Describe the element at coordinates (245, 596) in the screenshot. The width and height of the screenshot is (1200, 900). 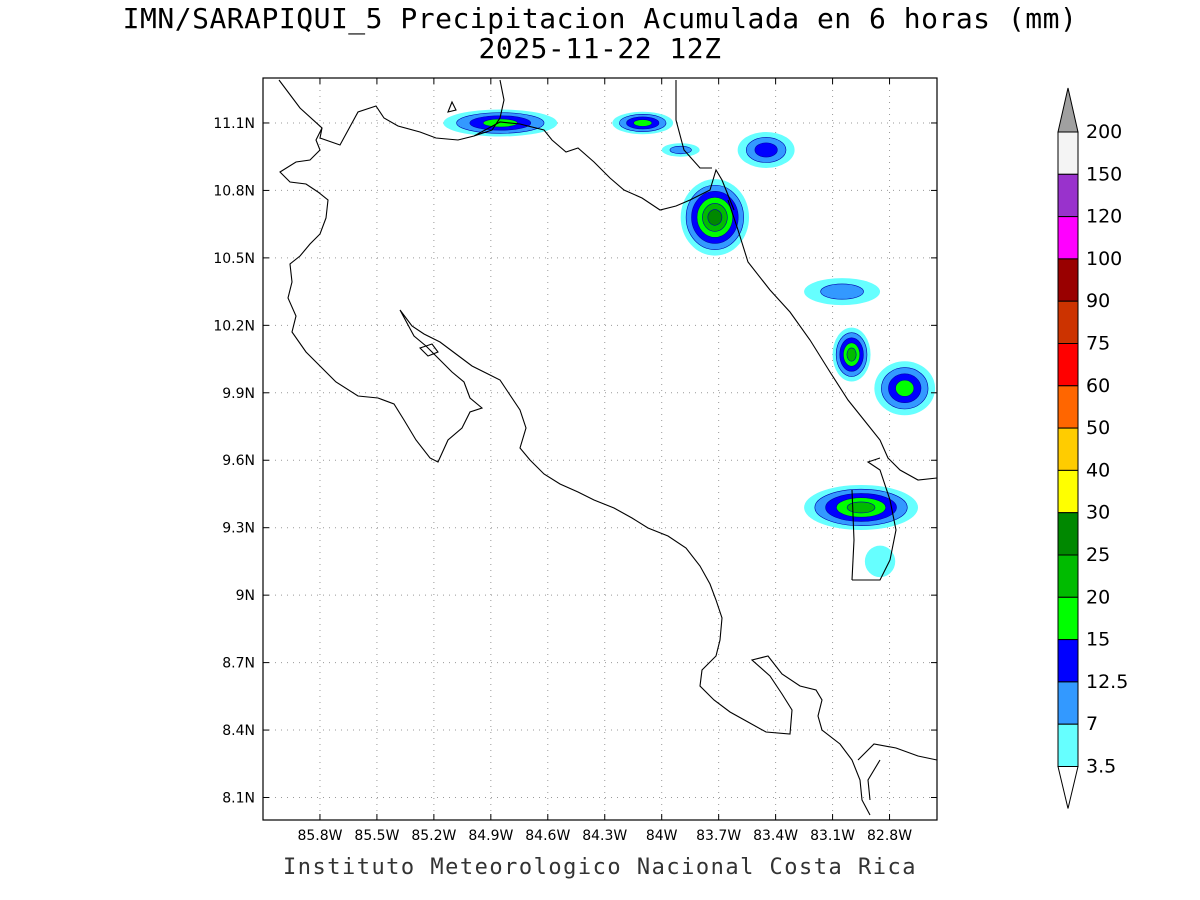
I see `lat-tick-label: 9N` at that location.